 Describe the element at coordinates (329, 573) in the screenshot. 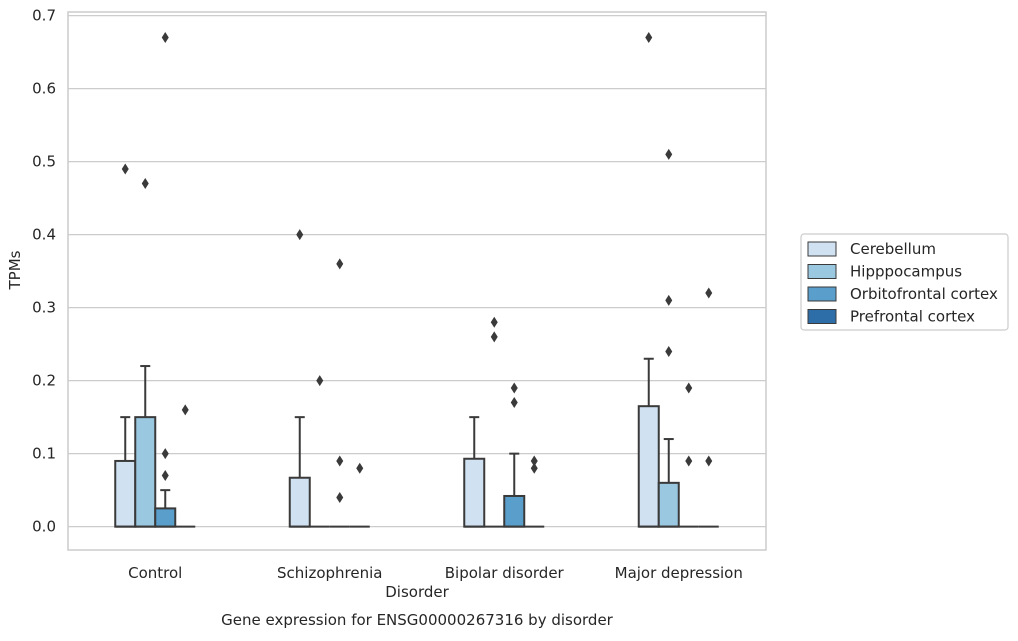

I see `x-tick-label: Schizophrenia` at that location.